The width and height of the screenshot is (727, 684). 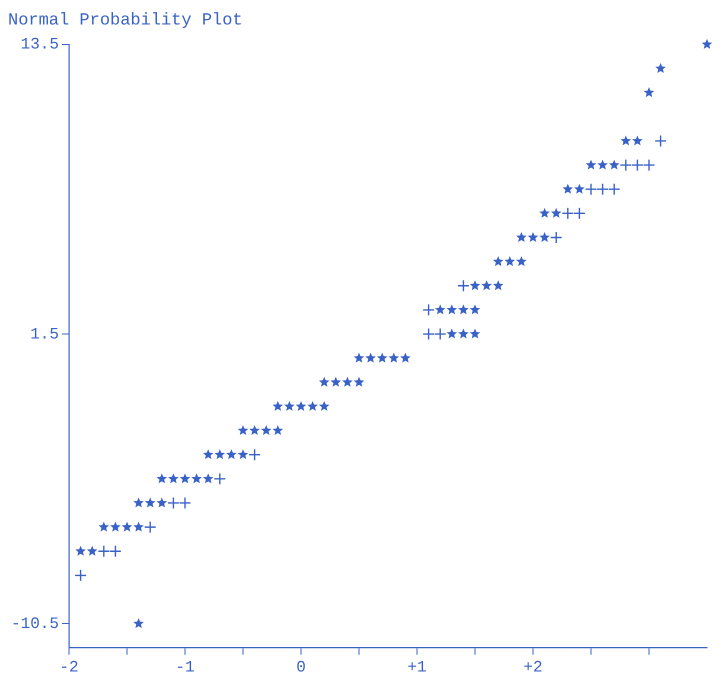 What do you see at coordinates (45, 334) in the screenshot?
I see `y-tick-label: 1.5` at bounding box center [45, 334].